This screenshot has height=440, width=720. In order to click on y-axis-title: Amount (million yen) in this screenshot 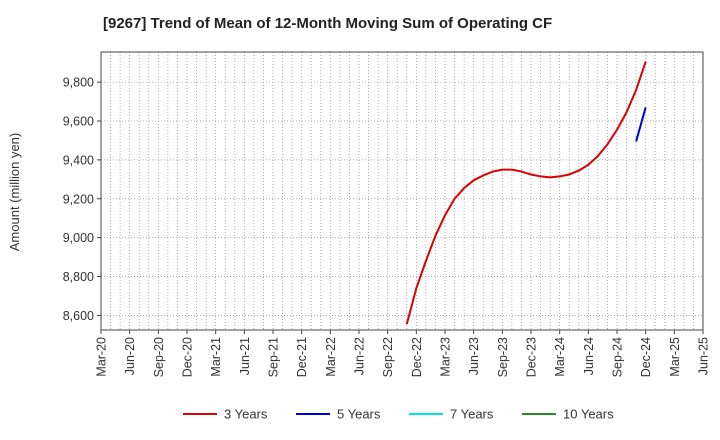, I will do `click(14, 192)`.